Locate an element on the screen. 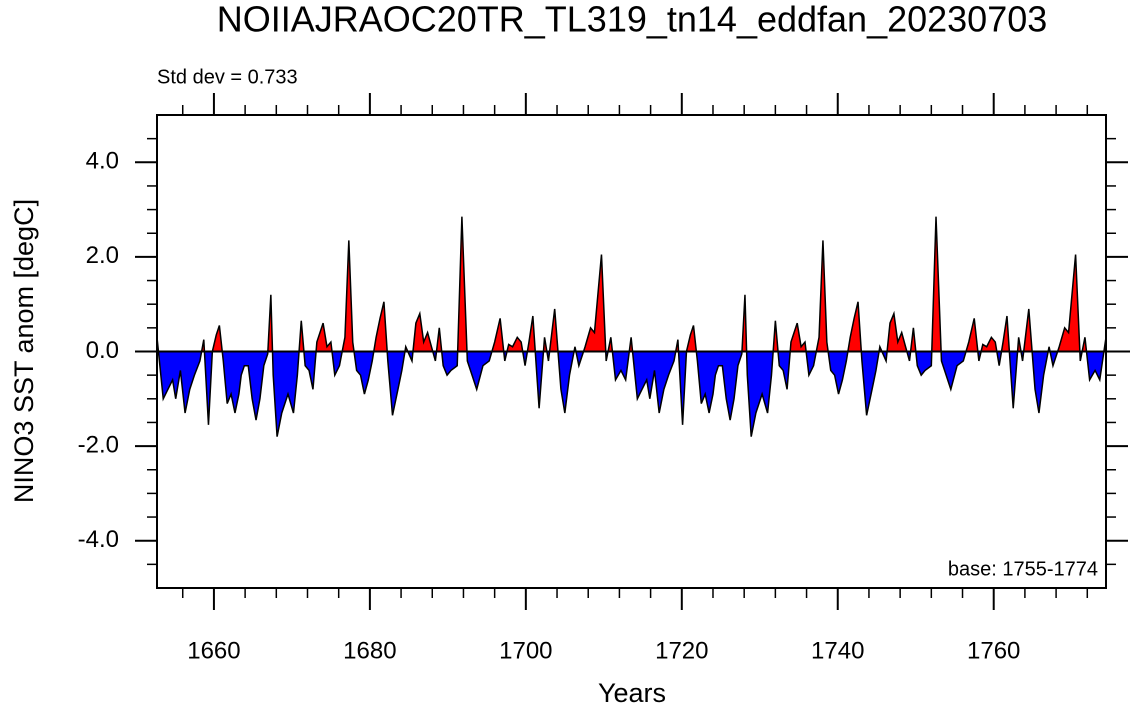 The width and height of the screenshot is (1137, 714). x-tick-label: 1720 is located at coordinates (681, 650).